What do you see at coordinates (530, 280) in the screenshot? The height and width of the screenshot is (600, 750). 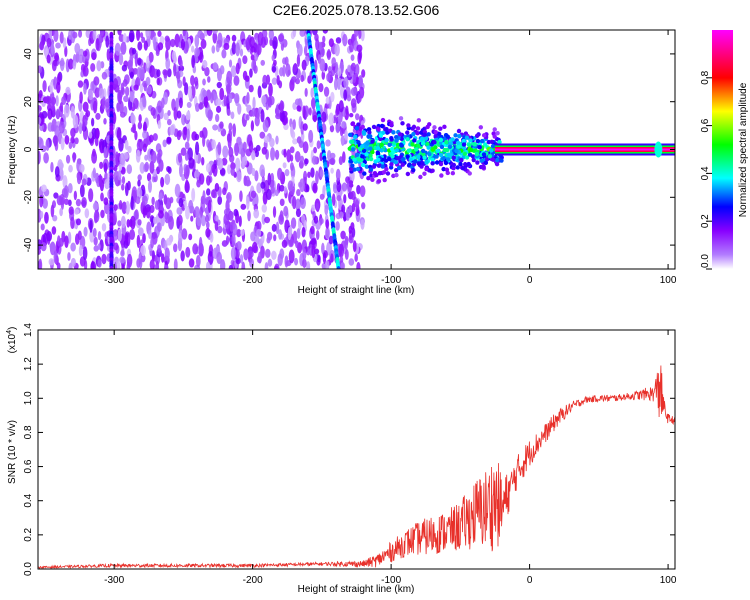 I see `x-tick-label: 0` at bounding box center [530, 280].